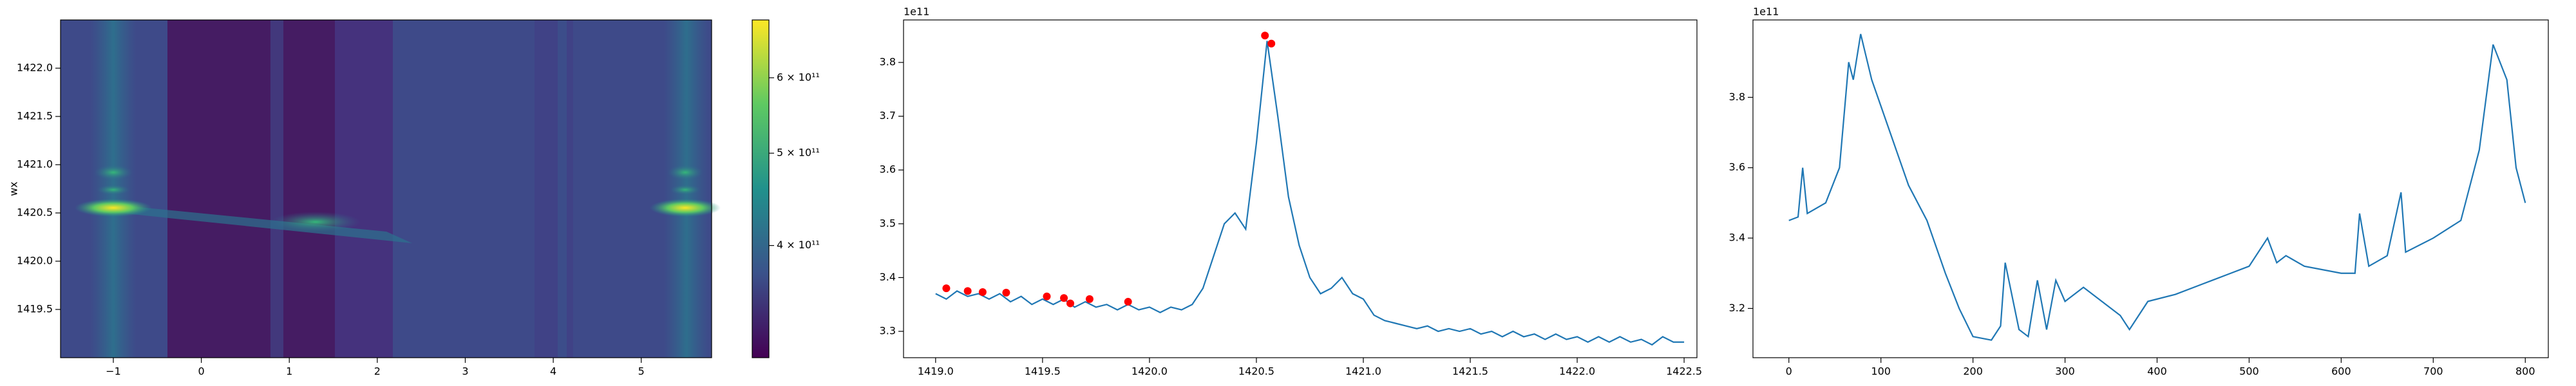 This screenshot has width=2576, height=386. What do you see at coordinates (1470, 371) in the screenshot?
I see `x-tick-label: 1421.5` at bounding box center [1470, 371].